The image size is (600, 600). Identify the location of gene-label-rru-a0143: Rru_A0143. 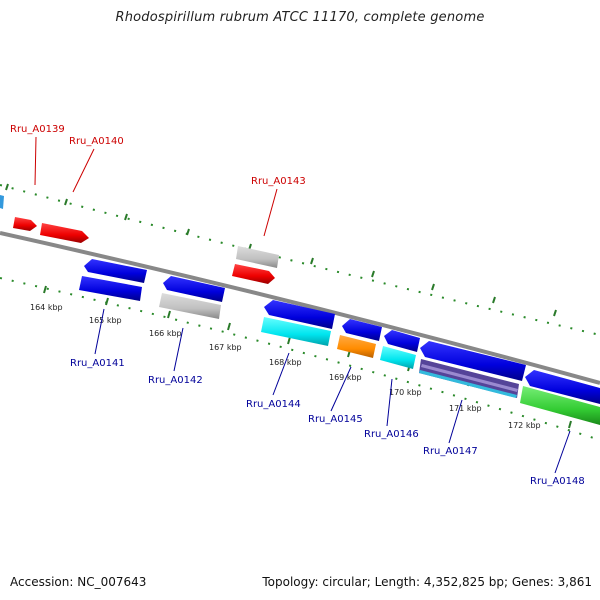
(278, 181).